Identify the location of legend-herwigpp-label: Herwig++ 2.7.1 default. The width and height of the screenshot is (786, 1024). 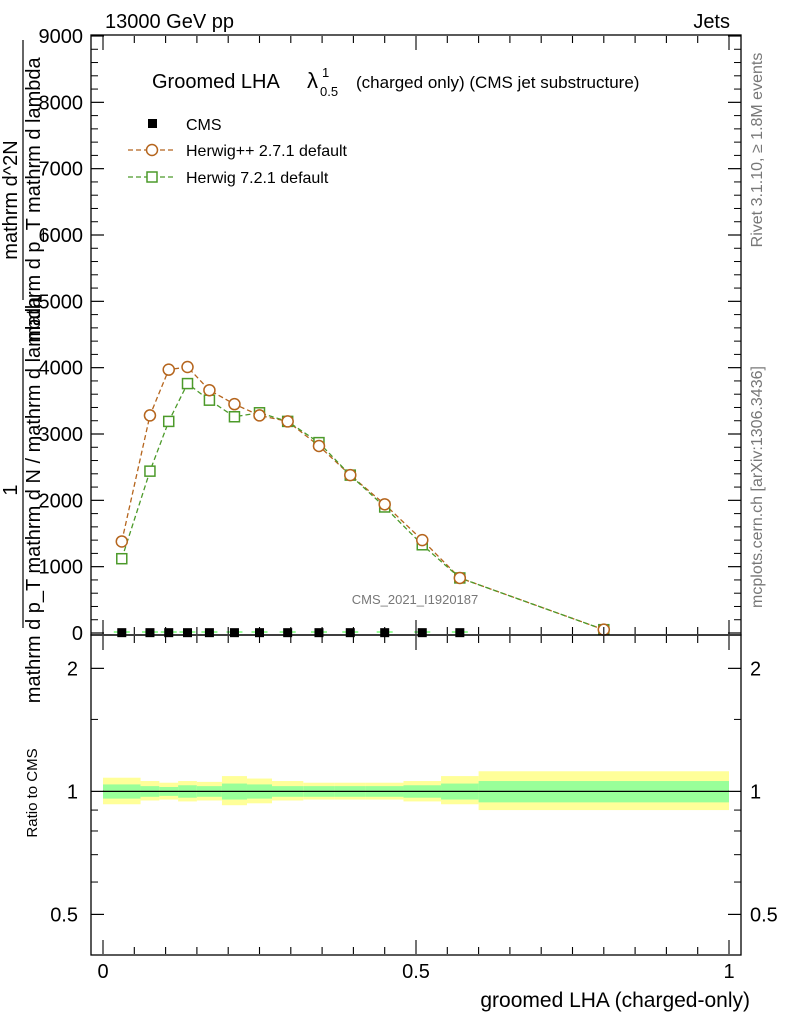
(267, 151).